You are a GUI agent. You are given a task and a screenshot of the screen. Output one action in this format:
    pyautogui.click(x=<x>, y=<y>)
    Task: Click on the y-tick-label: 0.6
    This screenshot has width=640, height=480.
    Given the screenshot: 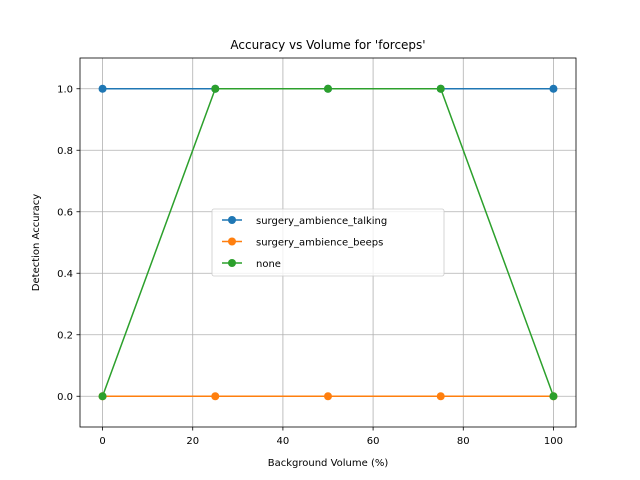 What is the action you would take?
    pyautogui.click(x=65, y=212)
    